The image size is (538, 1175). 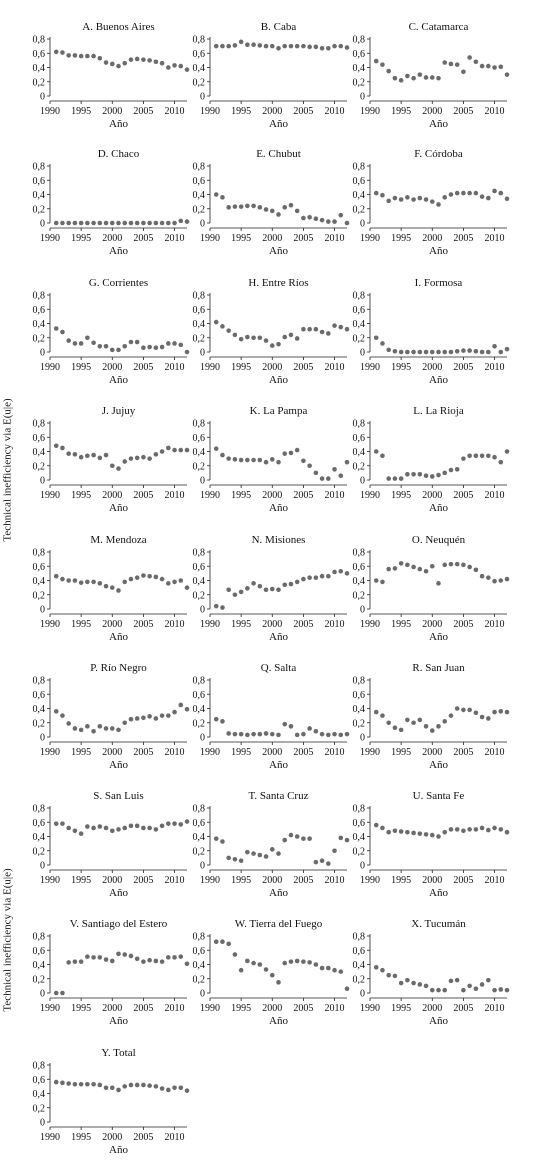 I want to click on panel-title: I. Formosa, so click(x=439, y=283).